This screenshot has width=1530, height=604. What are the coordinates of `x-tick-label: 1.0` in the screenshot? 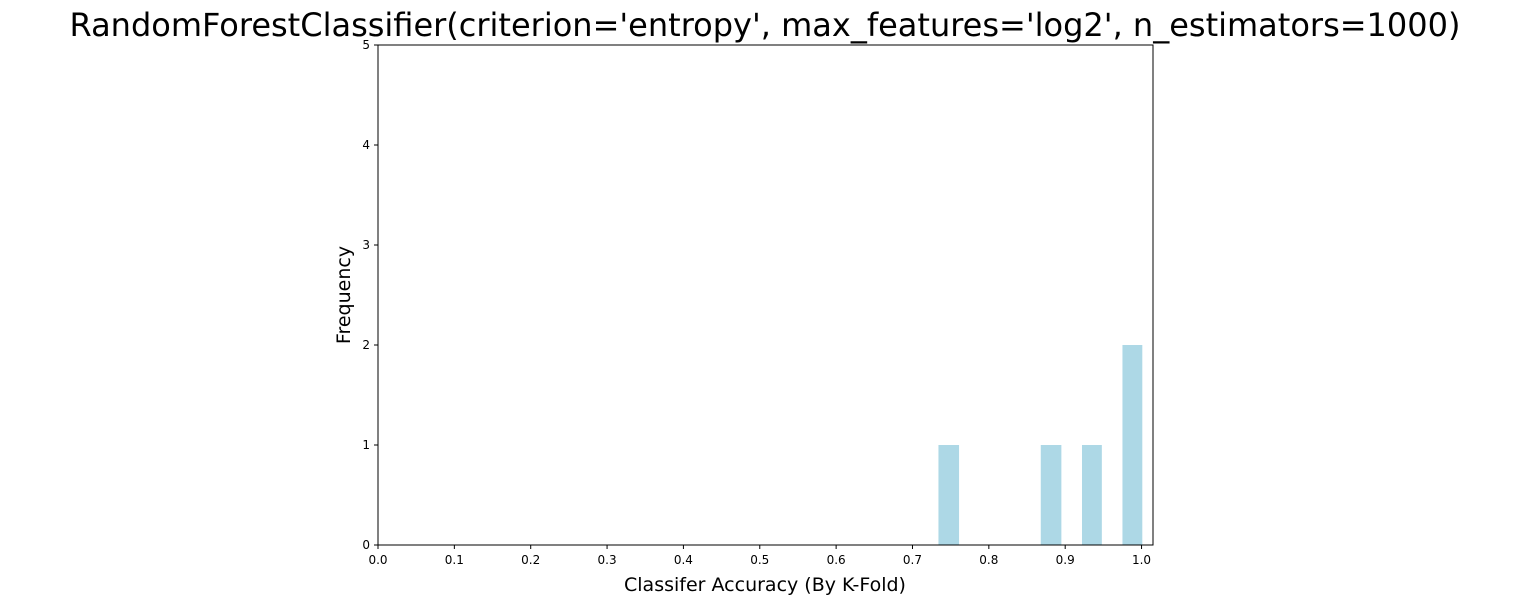 It's located at (1141, 560).